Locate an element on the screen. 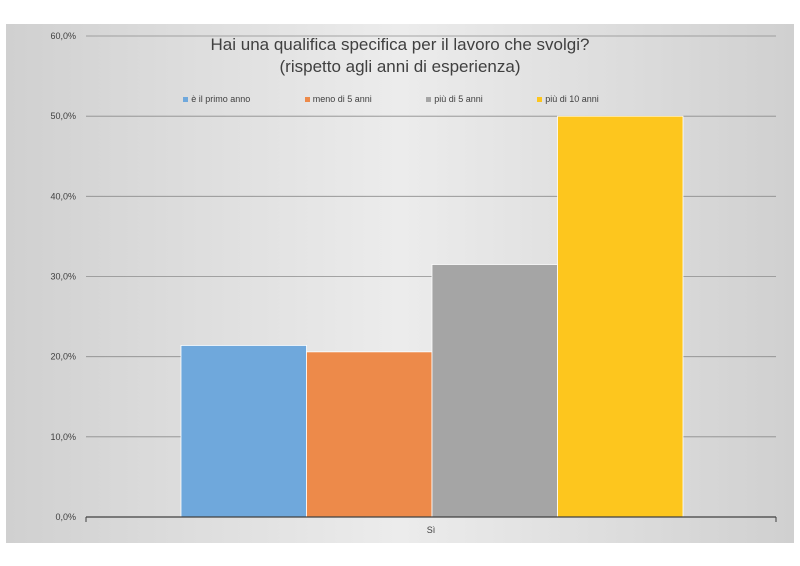  y-tick-label: 20,0% is located at coordinates (63, 357).